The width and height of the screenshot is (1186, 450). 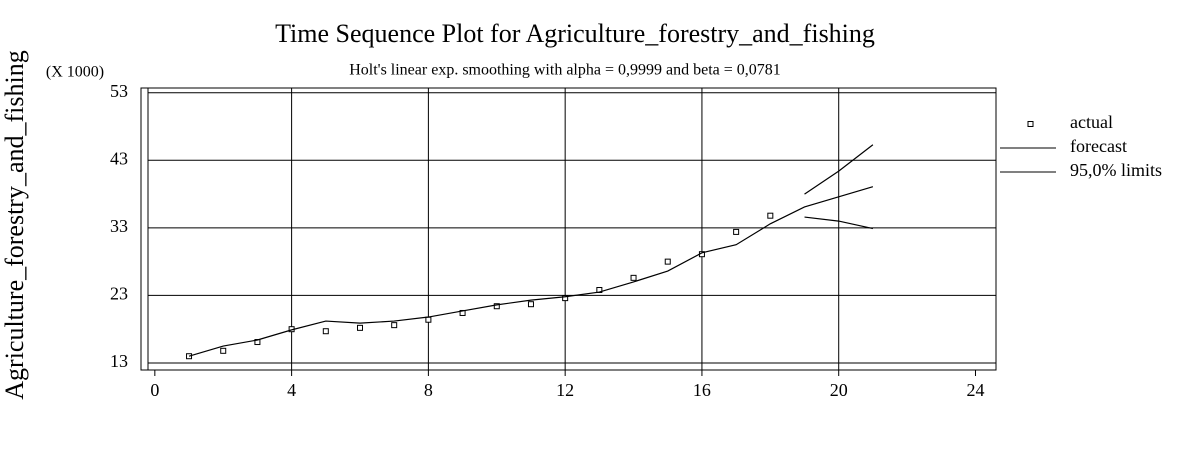 What do you see at coordinates (1030, 124) in the screenshot?
I see `legend-marker` at bounding box center [1030, 124].